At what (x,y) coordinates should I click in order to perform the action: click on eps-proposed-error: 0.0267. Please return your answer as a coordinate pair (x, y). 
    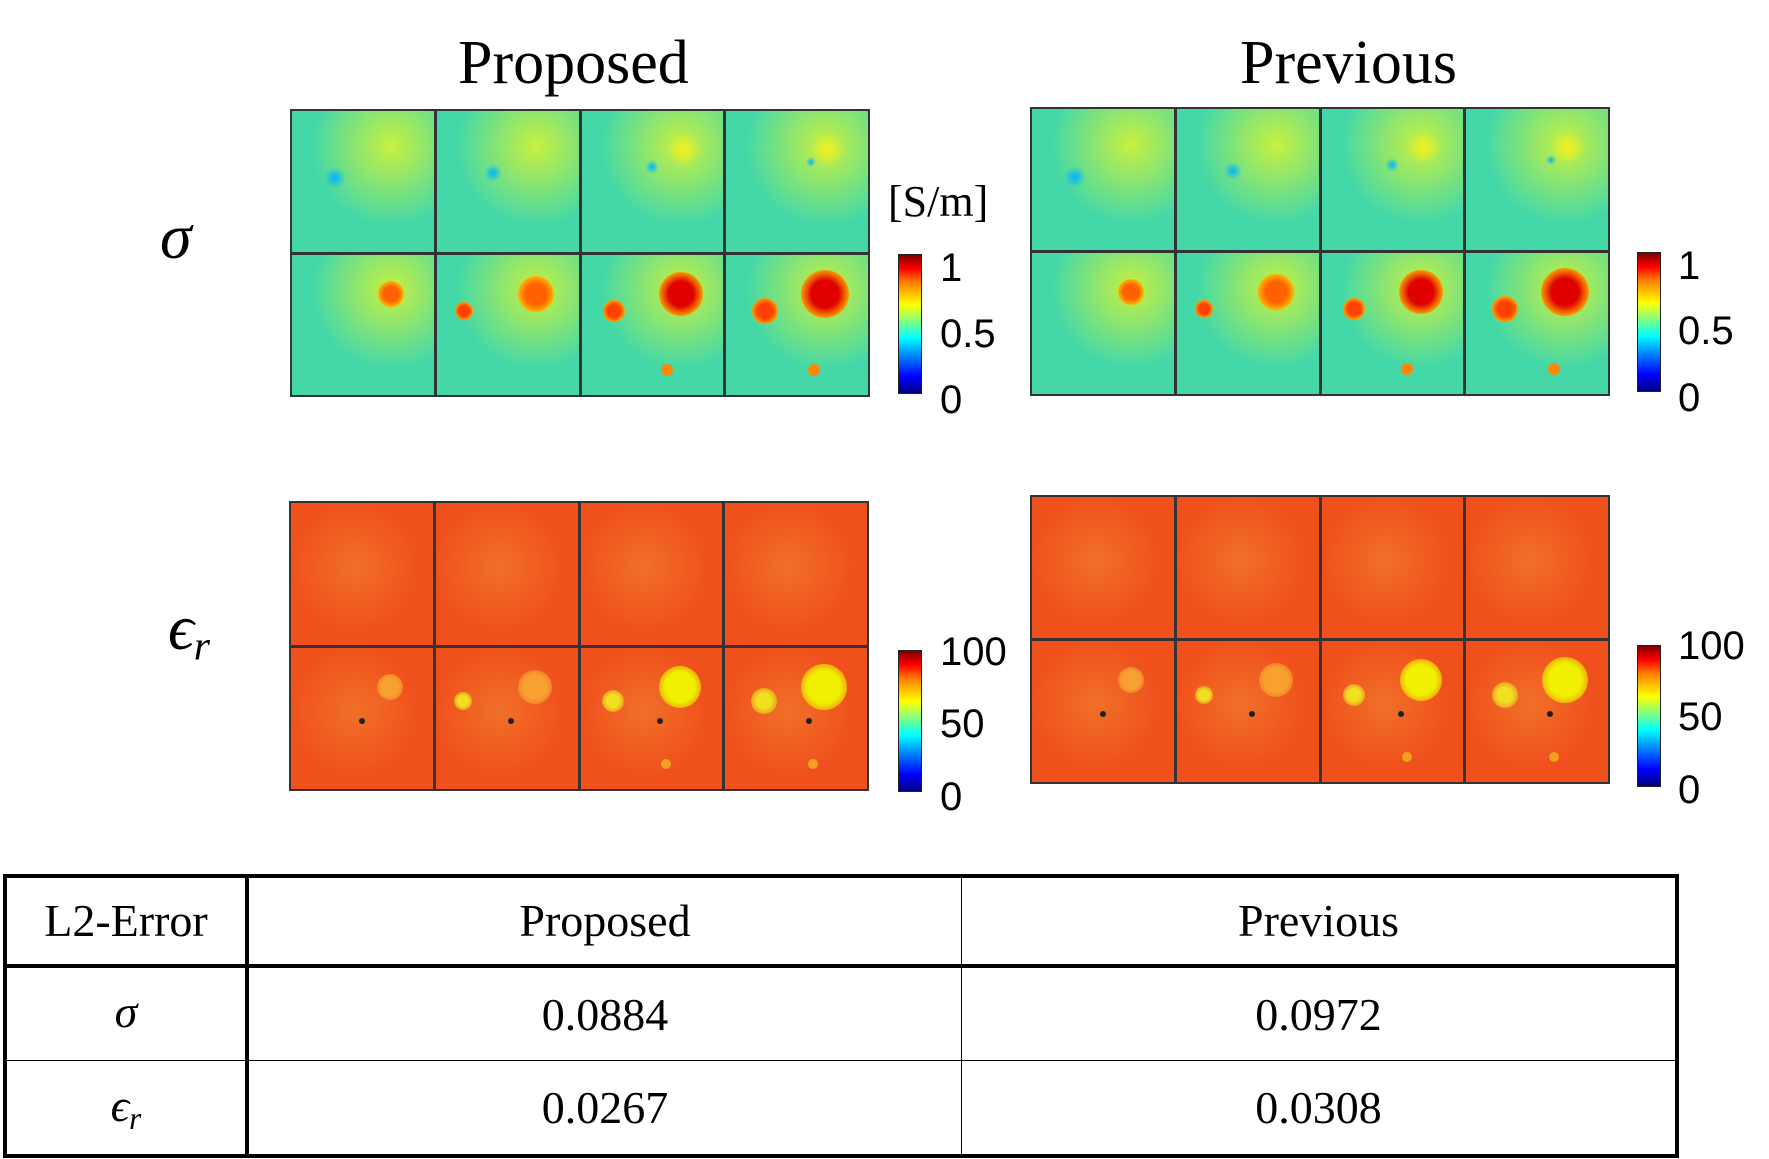
    Looking at the image, I should click on (604, 1108).